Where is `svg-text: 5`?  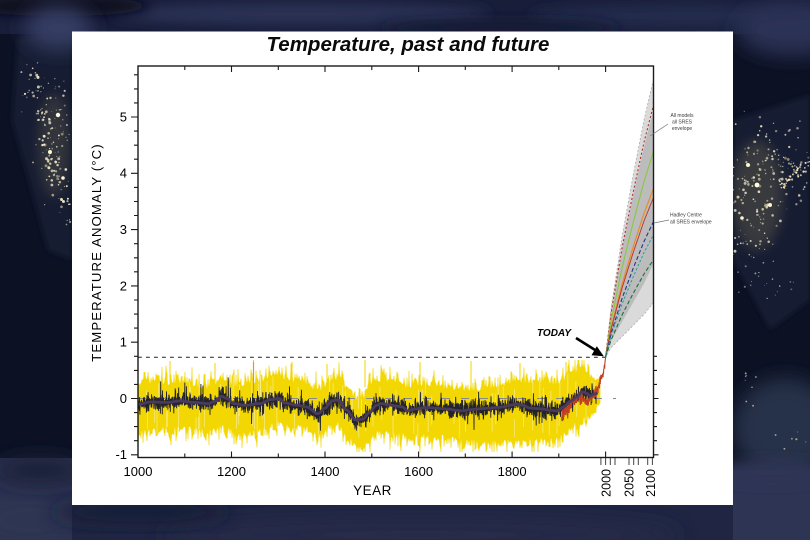 svg-text: 5 is located at coordinates (123, 116).